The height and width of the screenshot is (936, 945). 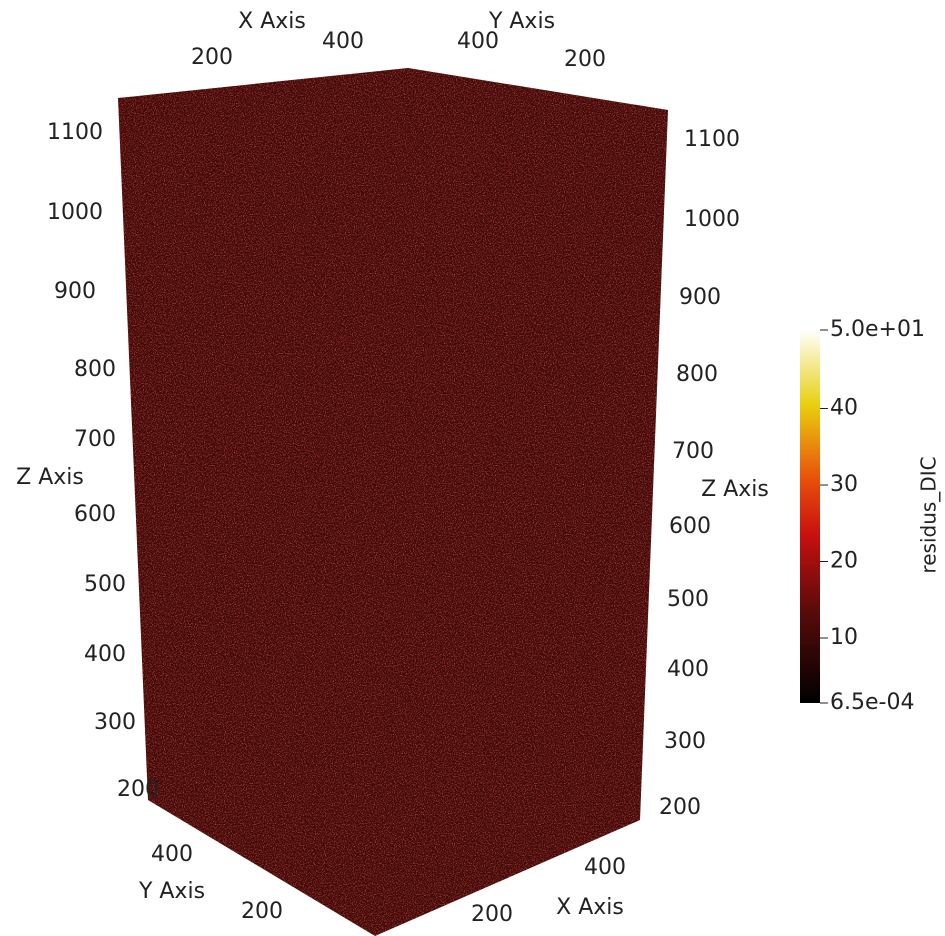 I want to click on colorbar-label: 5.0e+01, so click(x=877, y=329).